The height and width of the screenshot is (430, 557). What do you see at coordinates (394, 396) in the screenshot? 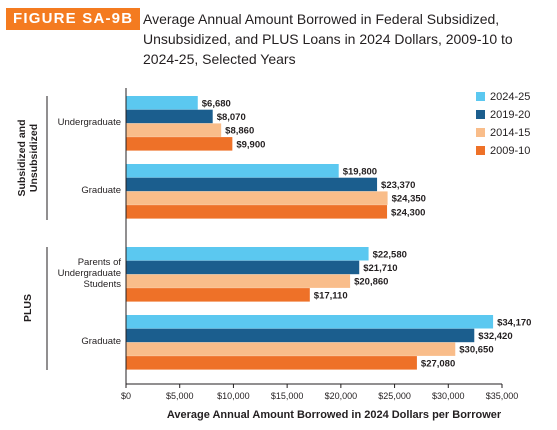
I see `x-tick-label: $25,000` at bounding box center [394, 396].